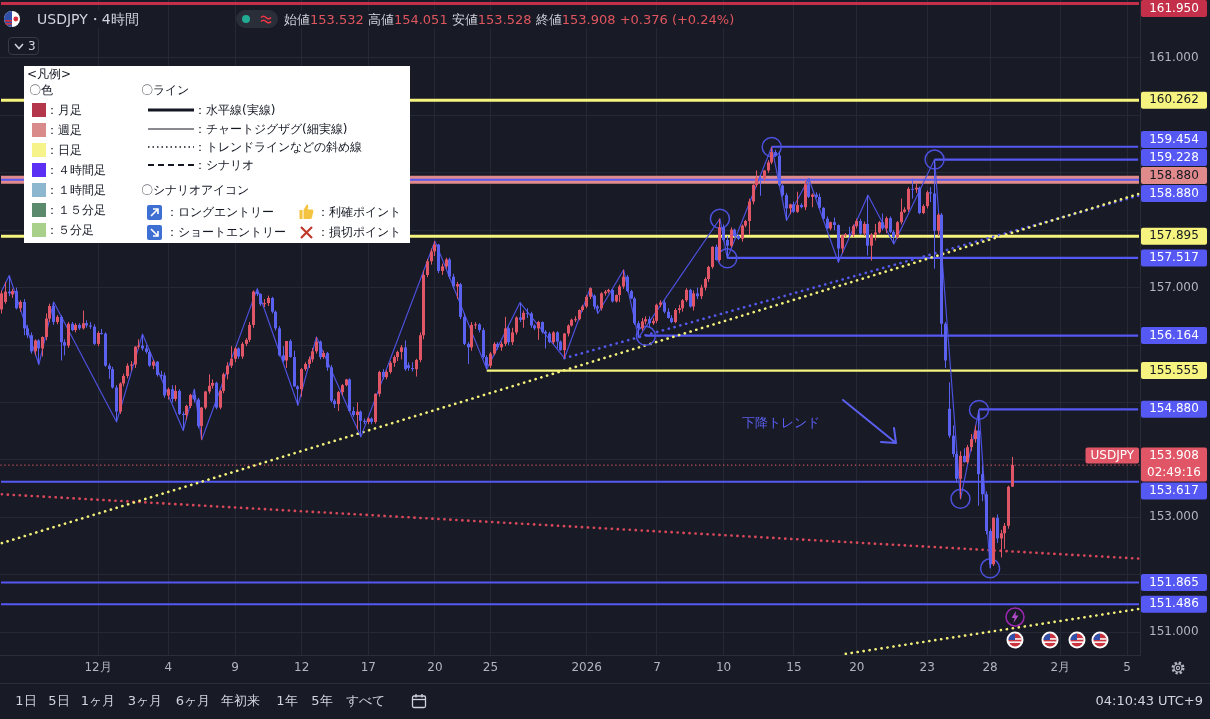  Describe the element at coordinates (490, 667) in the screenshot. I see `x-tick-label: 25` at that location.